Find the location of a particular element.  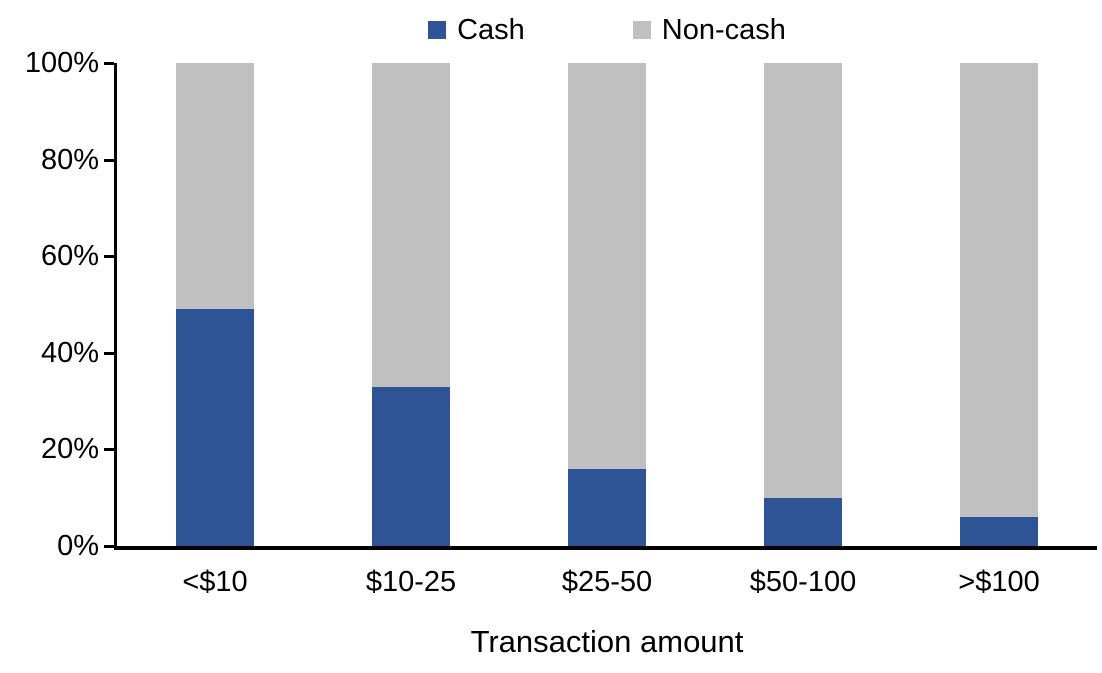

legend-item-non-cash: Non-cash is located at coordinates (709, 29).